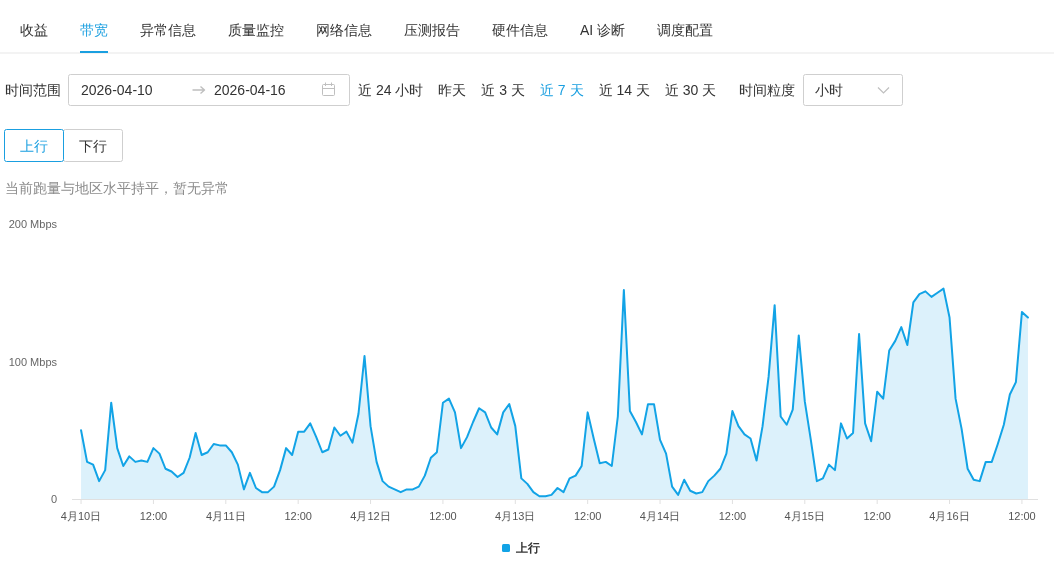 This screenshot has width=1054, height=574. Describe the element at coordinates (829, 90) in the screenshot. I see `select-value: 小时` at that location.